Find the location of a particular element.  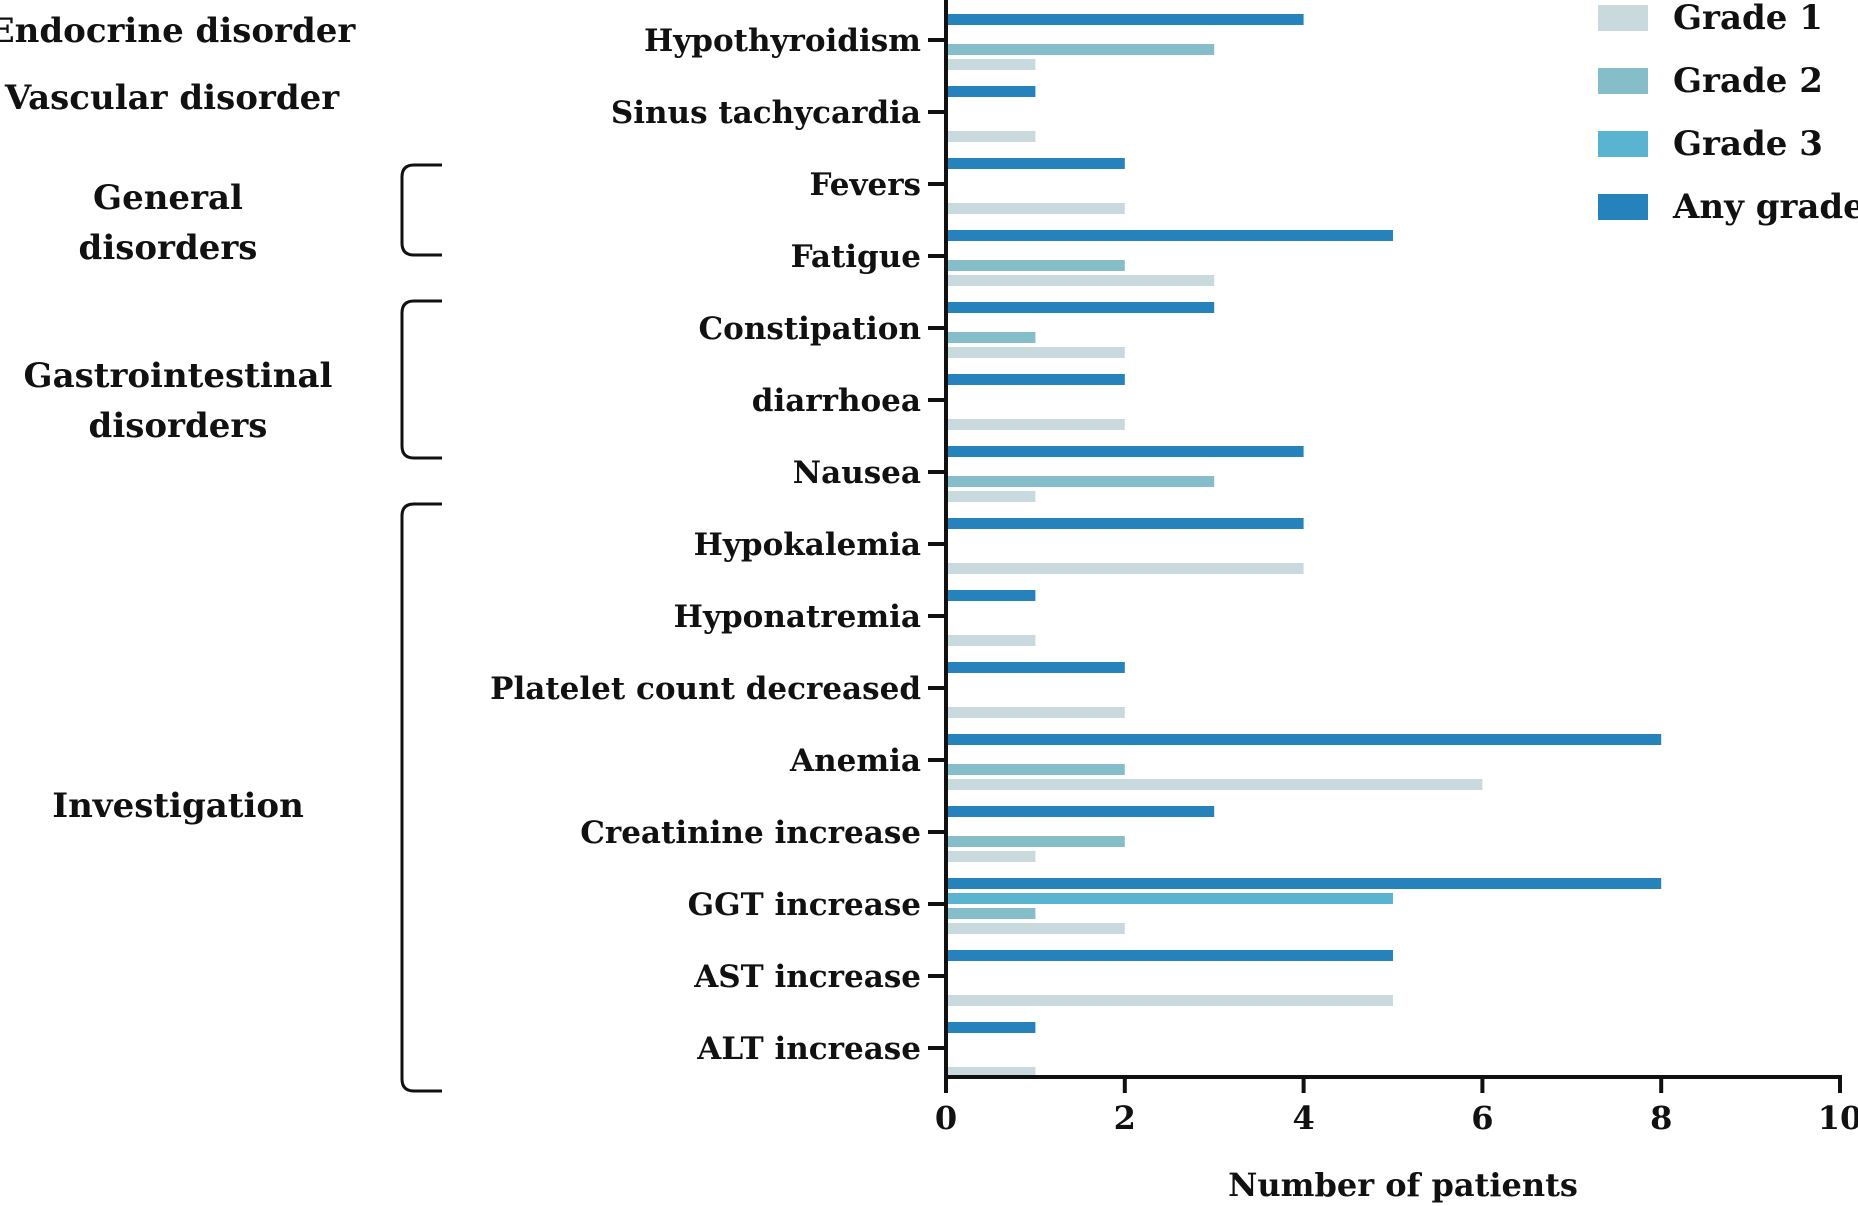

x-tick-label-10: 10 is located at coordinates (1838, 1118).